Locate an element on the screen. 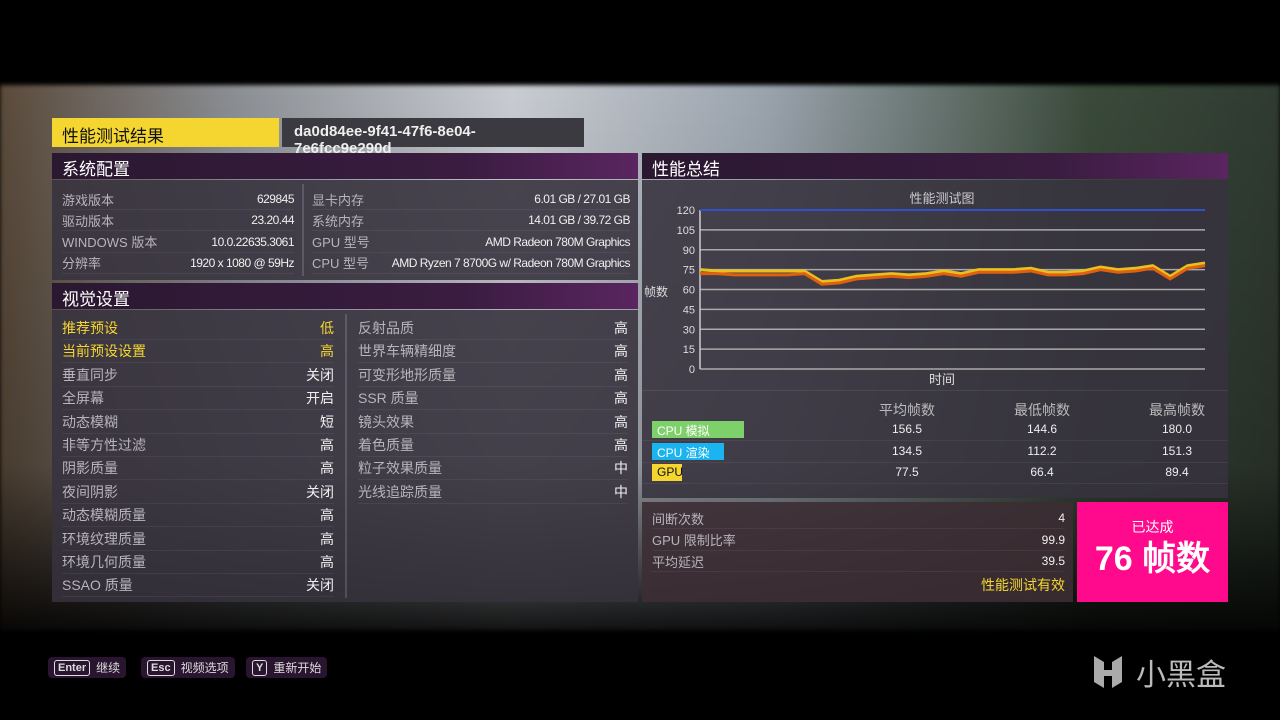  setting-label: 夜间阴影 is located at coordinates (90, 491).